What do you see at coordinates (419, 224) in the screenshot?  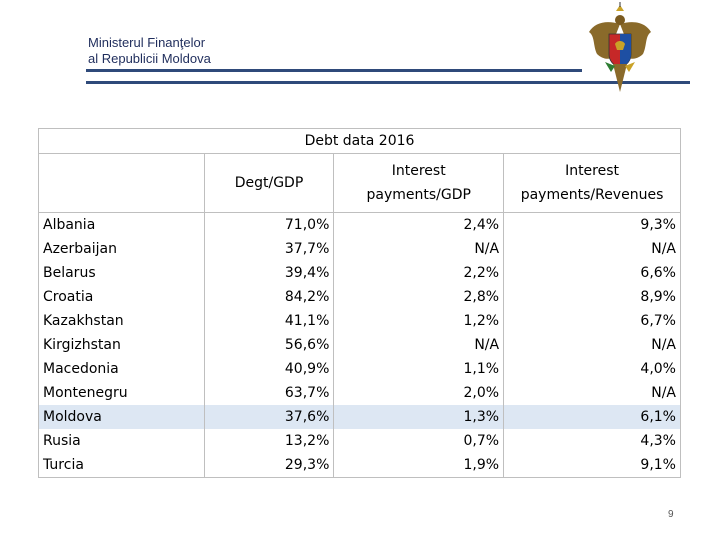 I see `interest-gdp-cell: 2,4%` at bounding box center [419, 224].